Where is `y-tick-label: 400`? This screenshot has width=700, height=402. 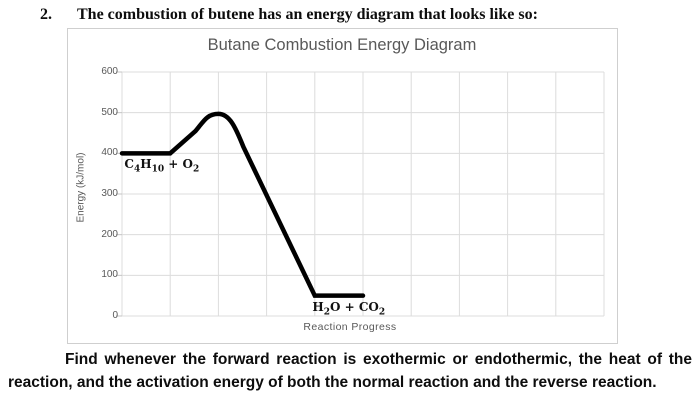
y-tick-label: 400 is located at coordinates (109, 153).